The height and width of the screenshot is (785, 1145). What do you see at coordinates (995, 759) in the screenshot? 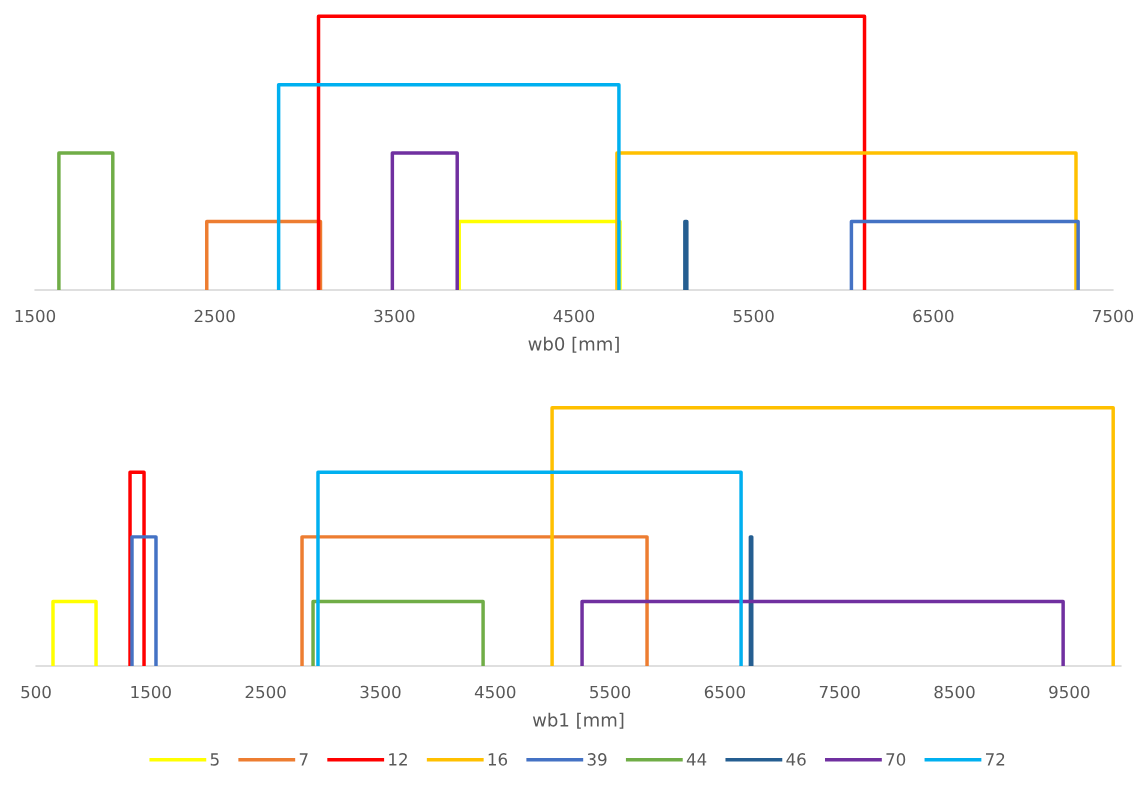
I see `legend-label: 72` at bounding box center [995, 759].